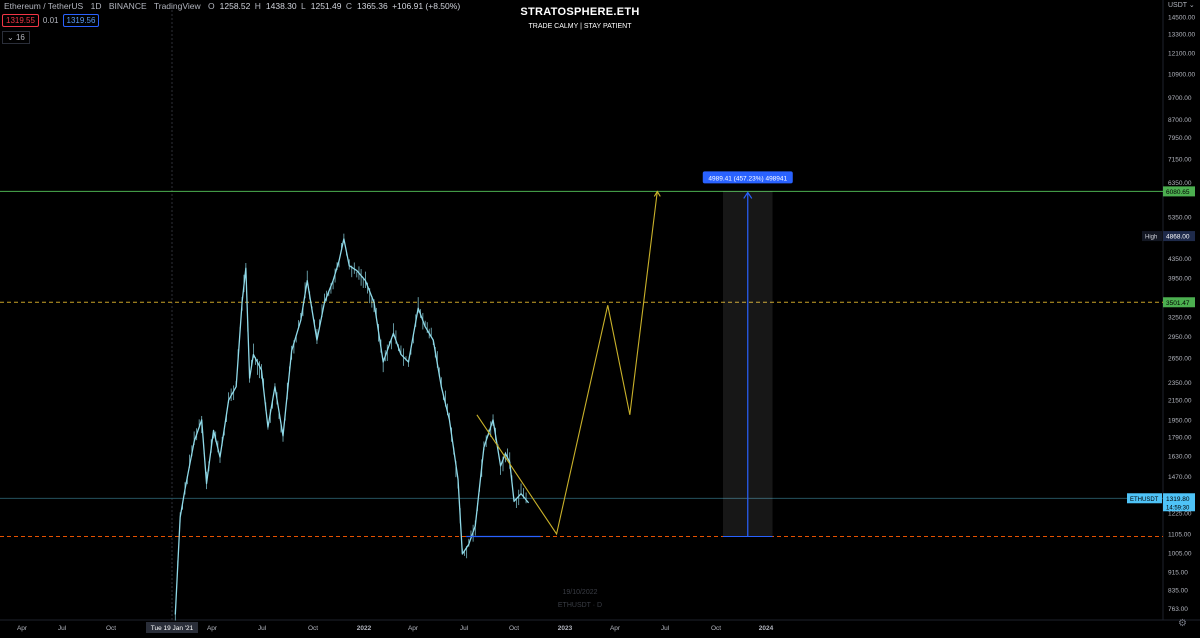  Describe the element at coordinates (211, 6) in the screenshot. I see `open-label: O` at that location.